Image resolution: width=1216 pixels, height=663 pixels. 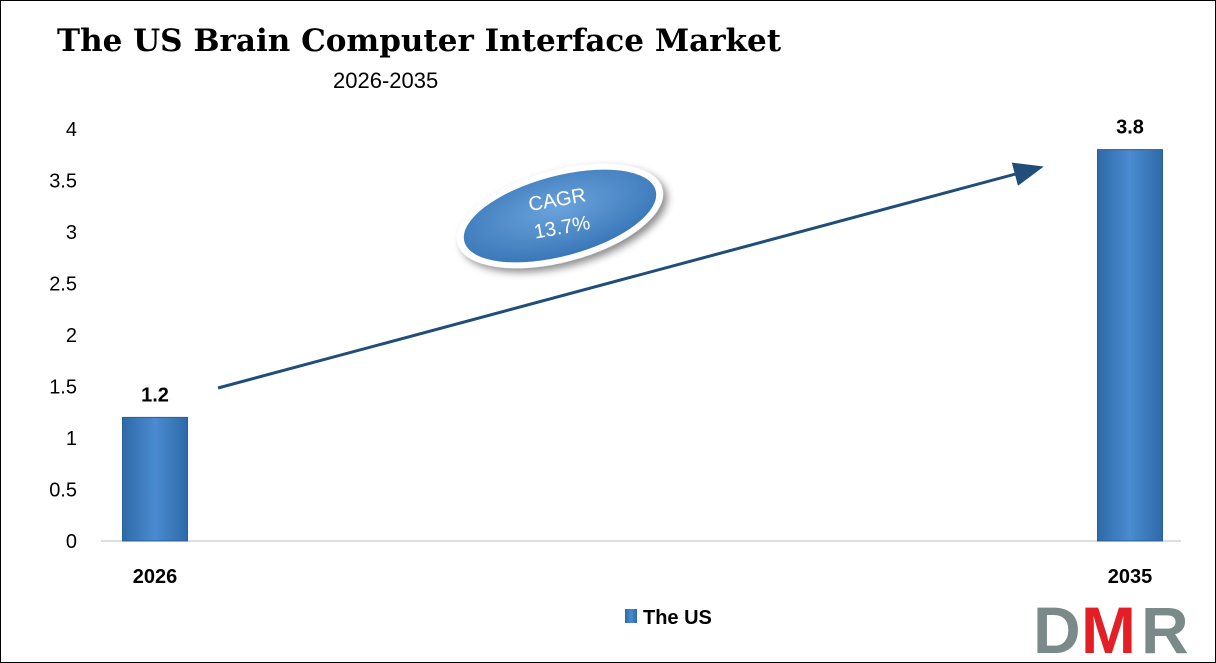 I want to click on bar-2026, so click(x=155, y=479).